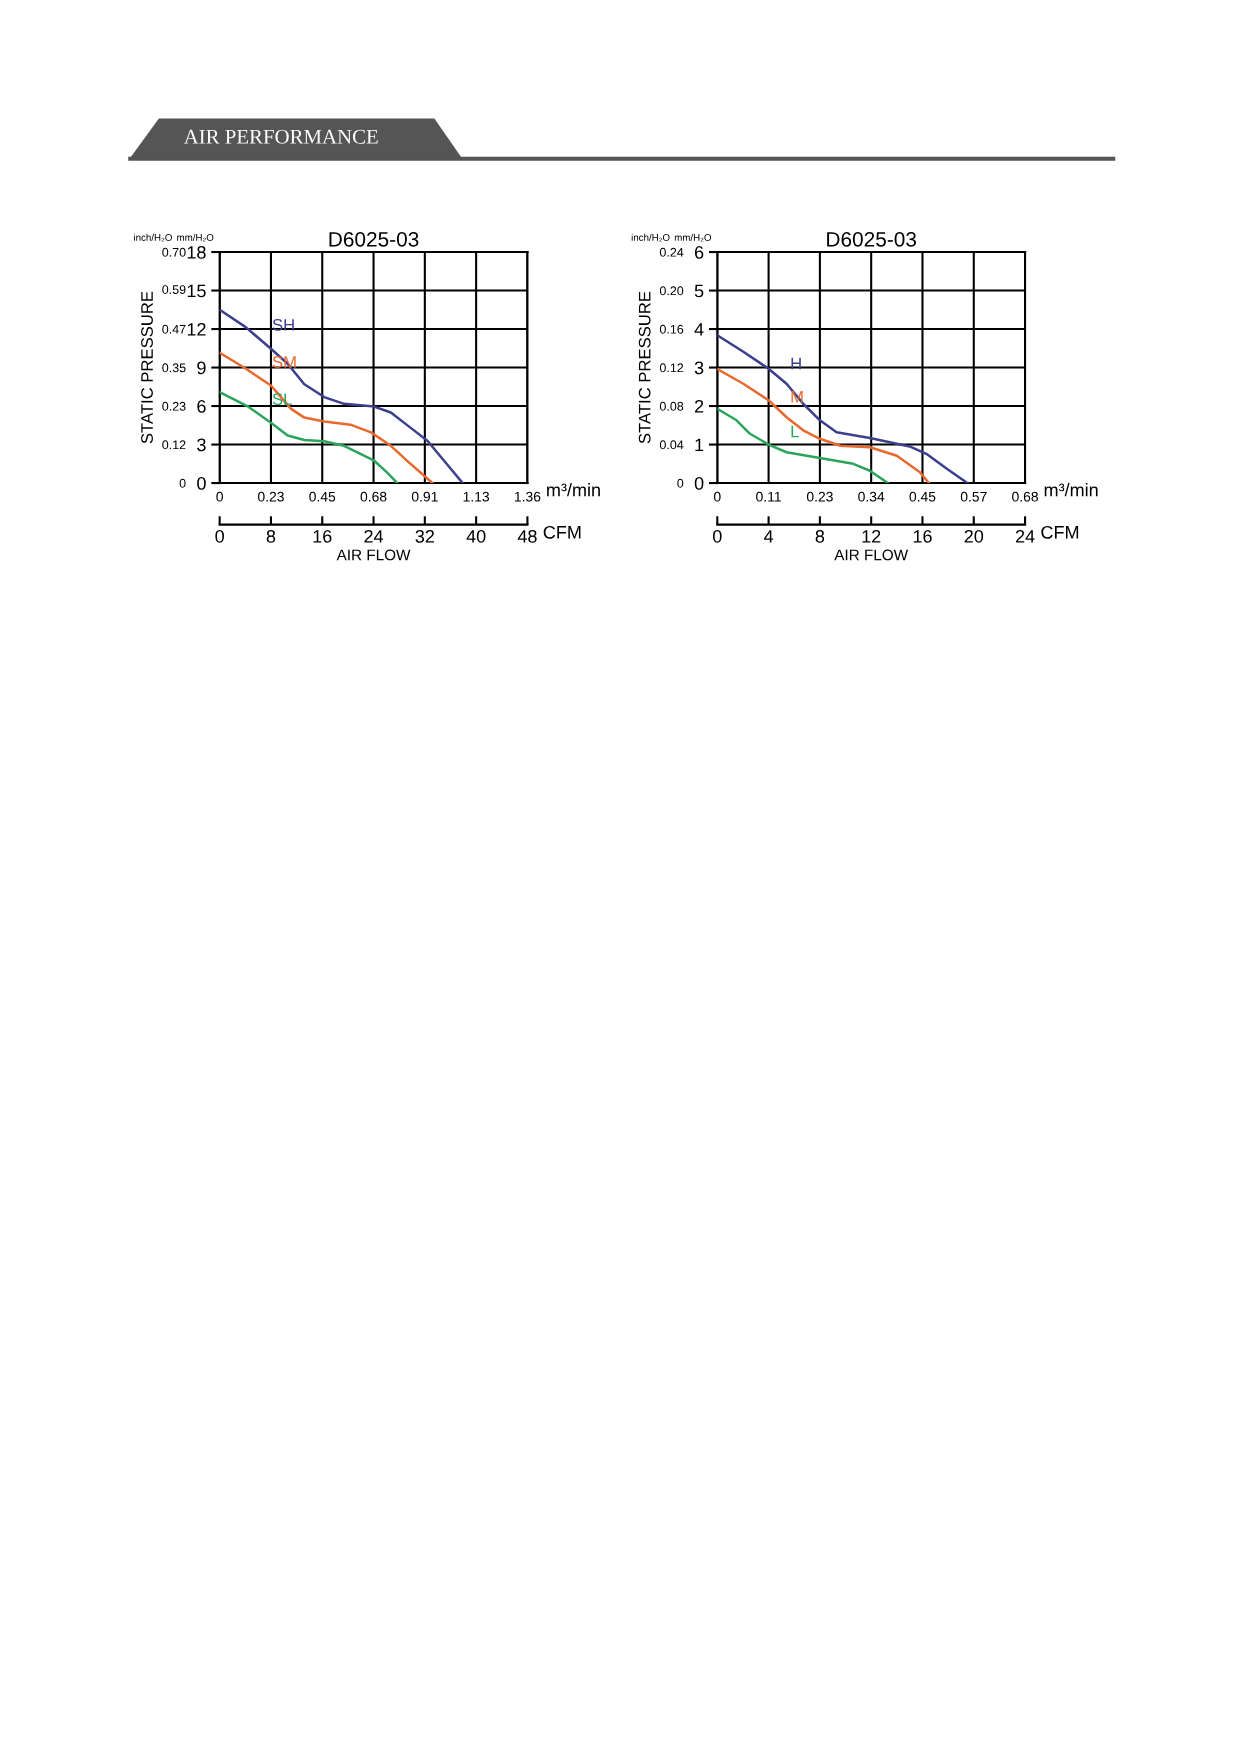  What do you see at coordinates (768, 536) in the screenshot?
I see `x-tick-label: 4` at bounding box center [768, 536].